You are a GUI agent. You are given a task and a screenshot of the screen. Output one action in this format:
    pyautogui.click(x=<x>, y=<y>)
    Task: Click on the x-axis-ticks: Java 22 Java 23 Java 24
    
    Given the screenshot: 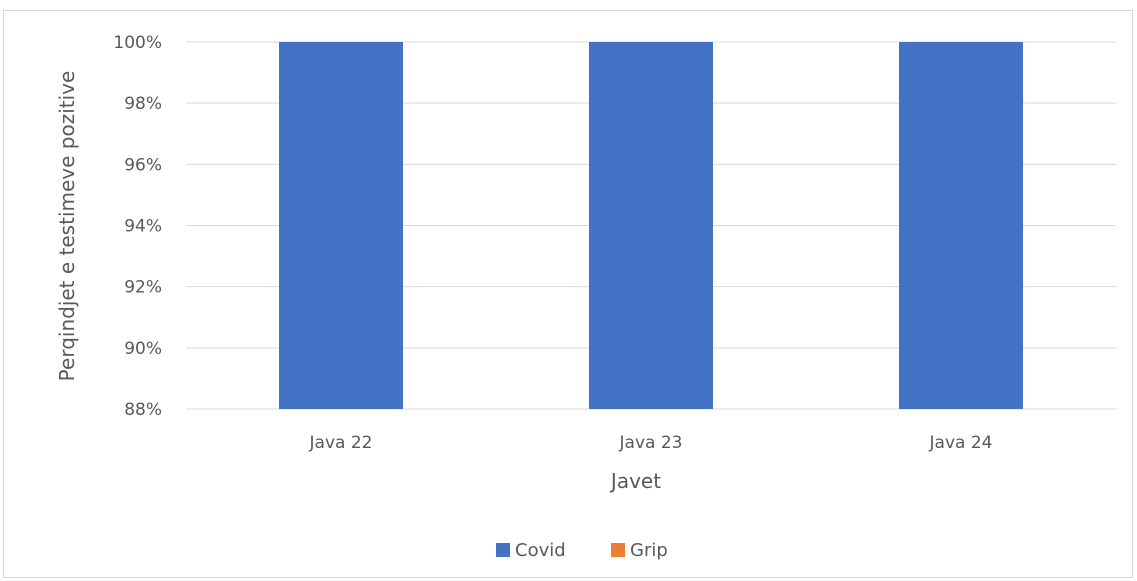 What is the action you would take?
    pyautogui.click(x=651, y=443)
    